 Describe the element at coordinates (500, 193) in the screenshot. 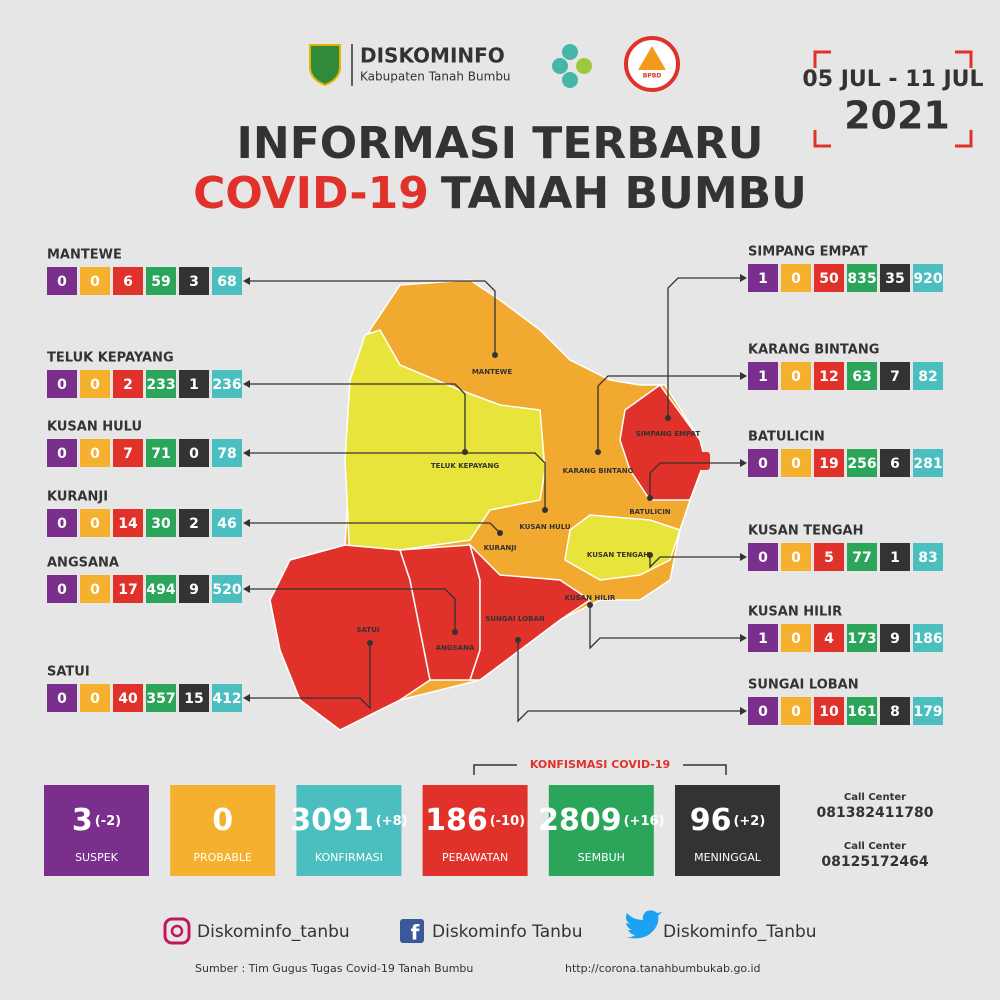

I see `title-line2: COVID-19 TANAH BUMBU` at that location.